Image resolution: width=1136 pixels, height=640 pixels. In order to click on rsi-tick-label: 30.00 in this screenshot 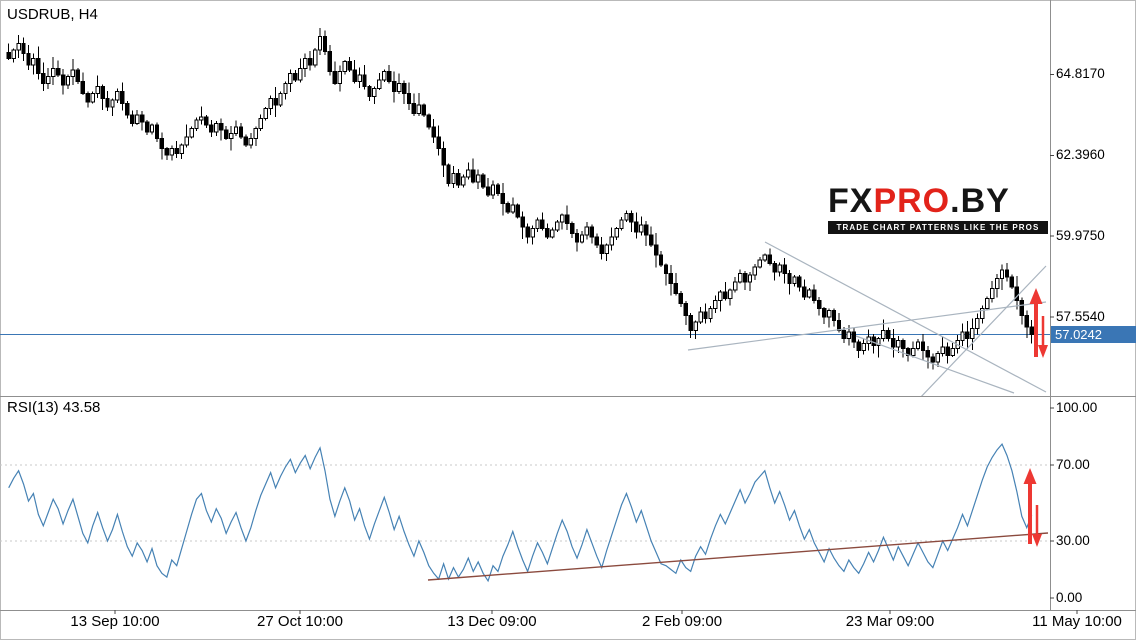, I will do `click(1073, 540)`.